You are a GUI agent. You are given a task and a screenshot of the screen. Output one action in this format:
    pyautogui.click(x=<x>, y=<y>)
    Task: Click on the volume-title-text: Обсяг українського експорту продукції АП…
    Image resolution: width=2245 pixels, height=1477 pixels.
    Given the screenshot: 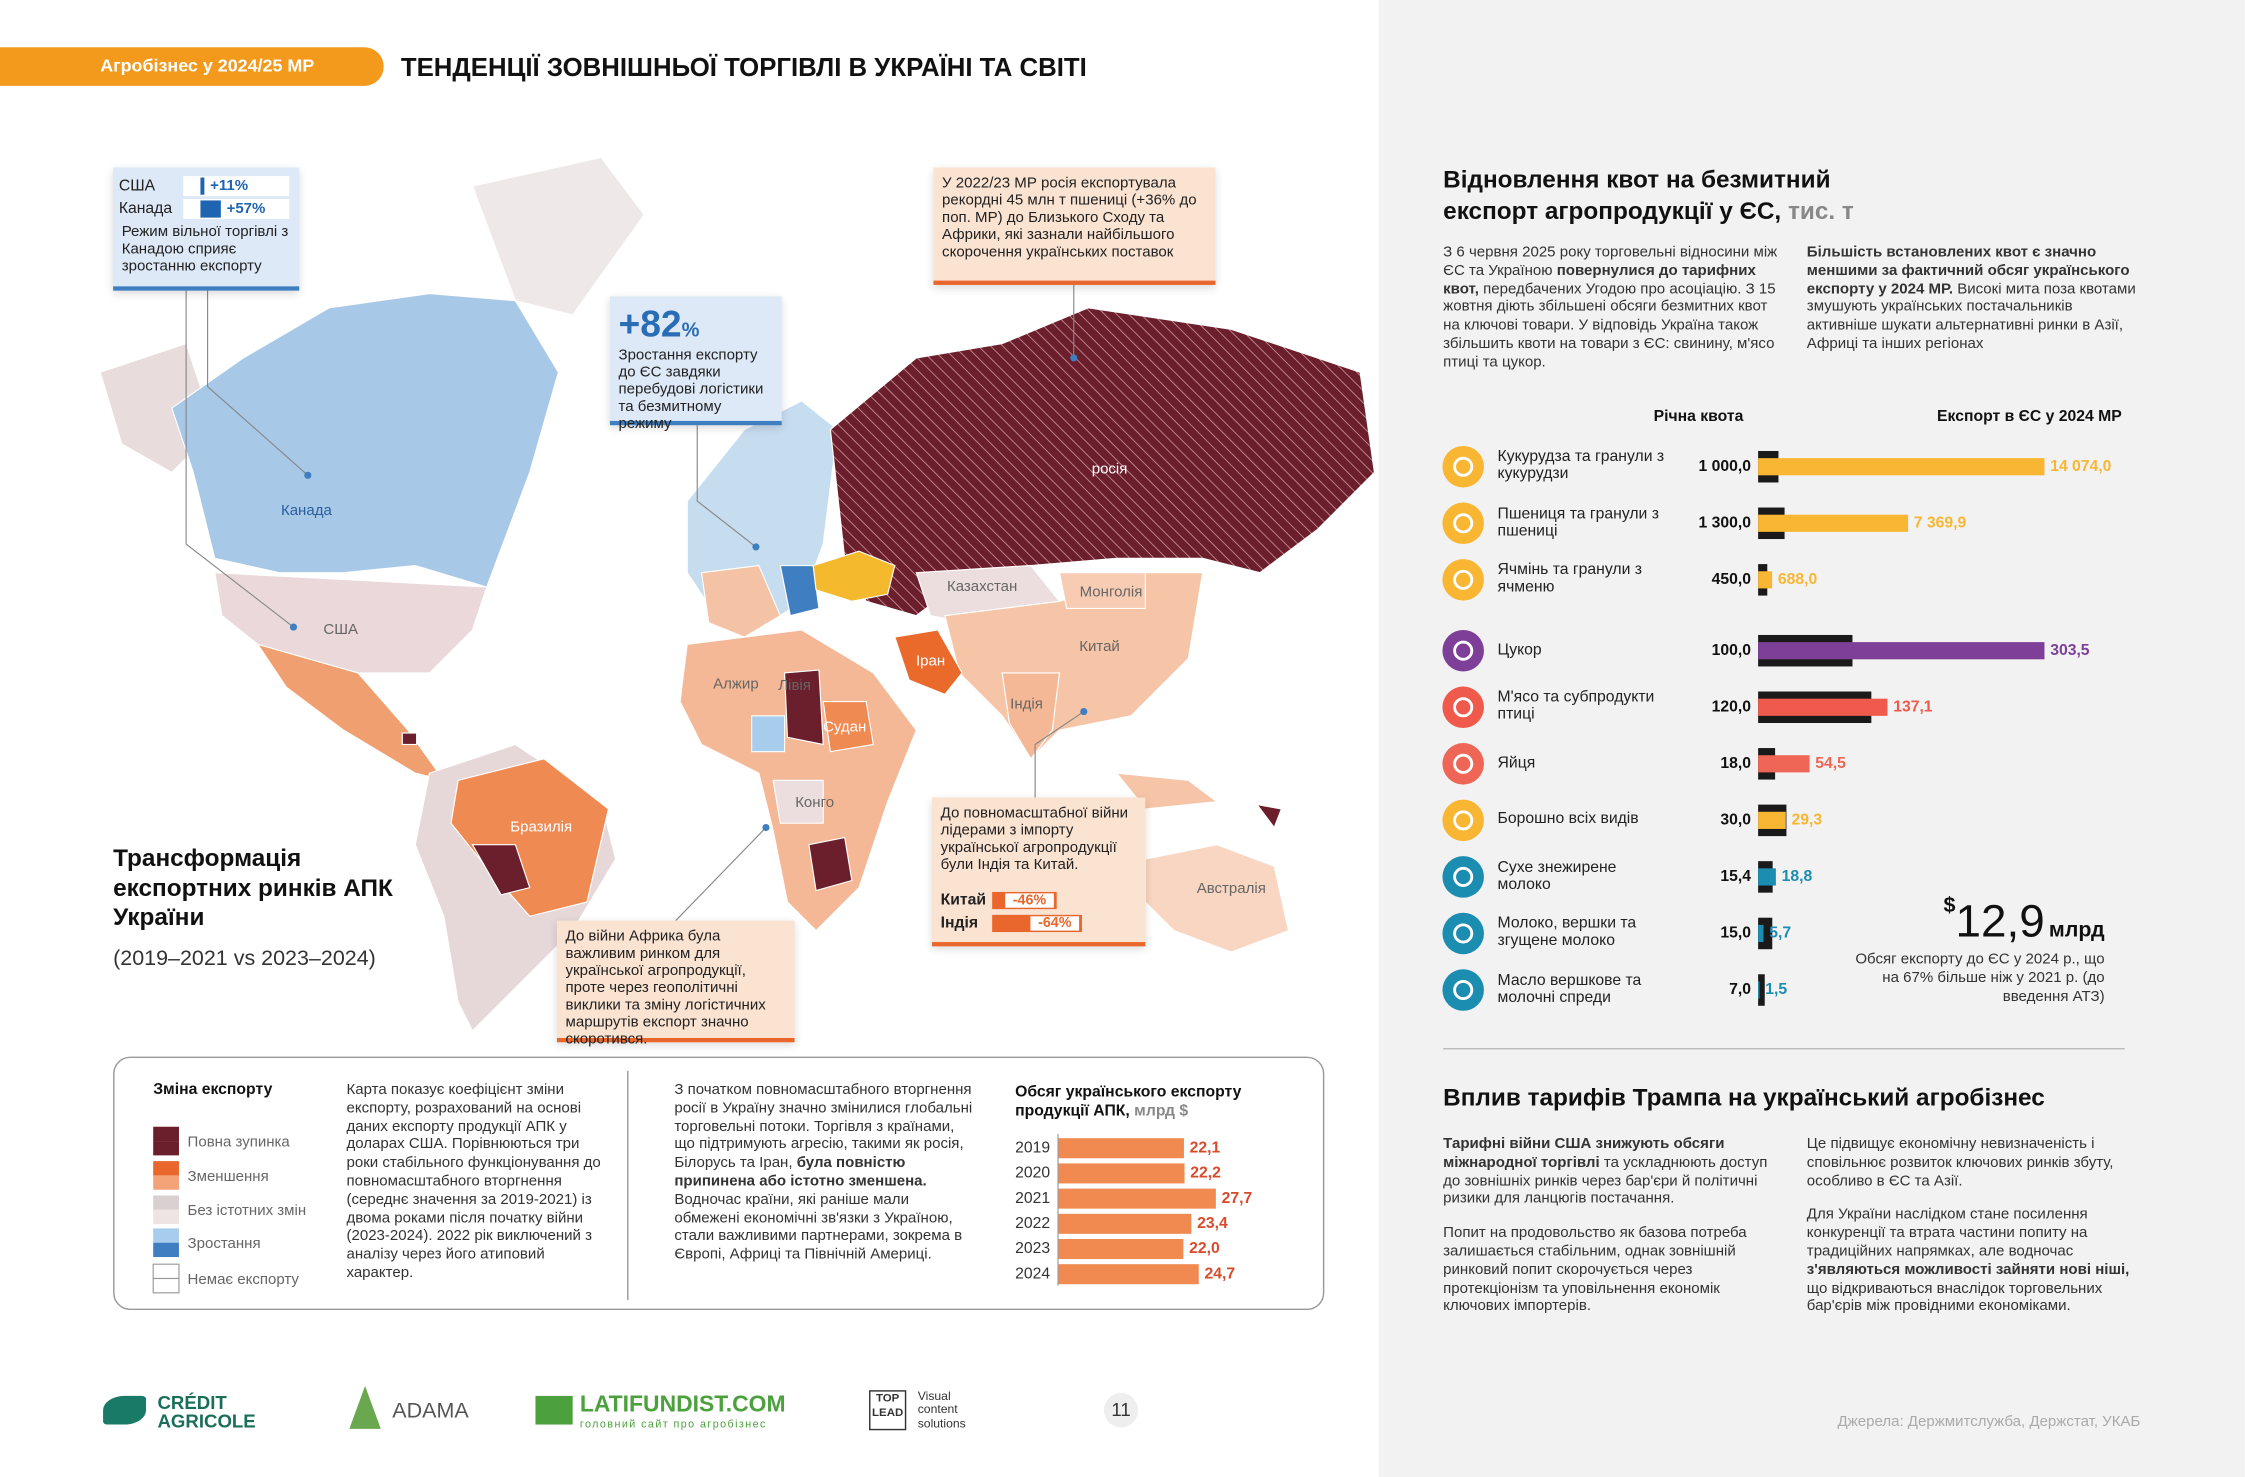 What is the action you would take?
    pyautogui.click(x=1128, y=1102)
    